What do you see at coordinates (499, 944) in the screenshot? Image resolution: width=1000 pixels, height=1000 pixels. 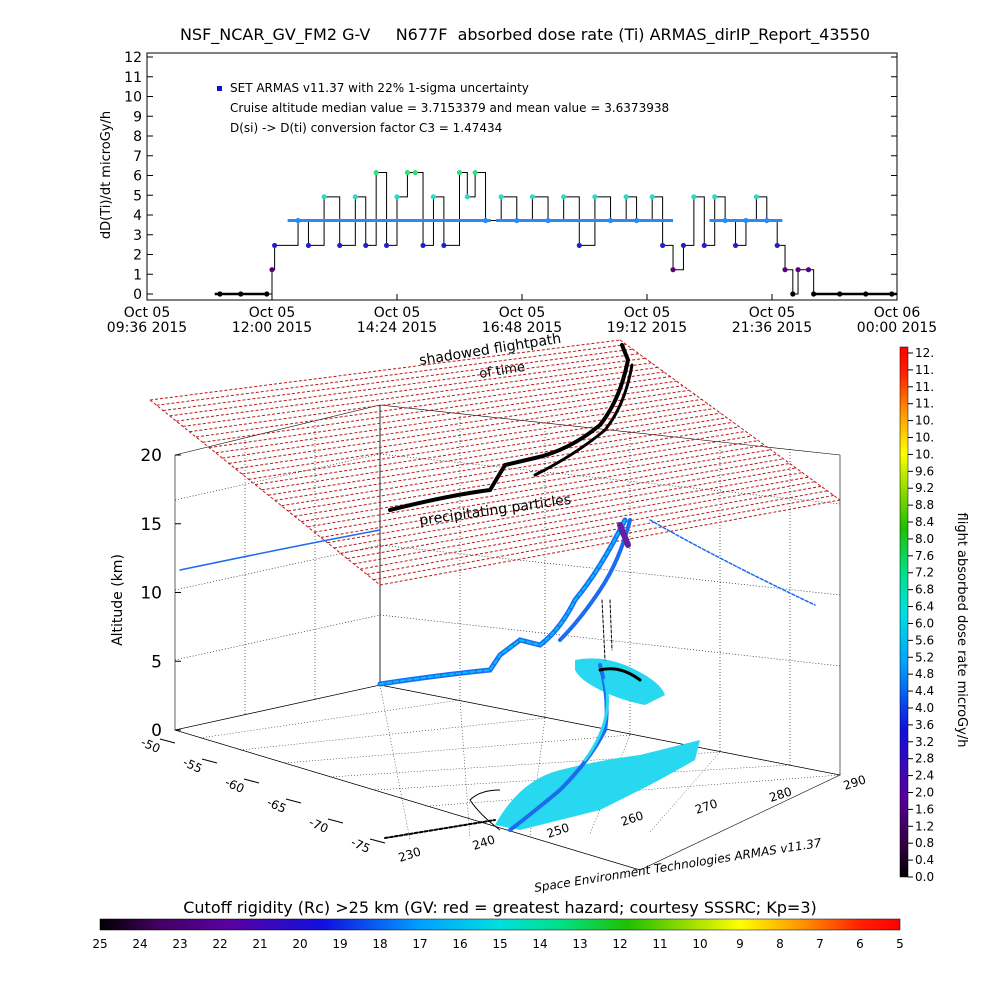 I see `rigidity-colorbar-tick-label: 15` at bounding box center [499, 944].